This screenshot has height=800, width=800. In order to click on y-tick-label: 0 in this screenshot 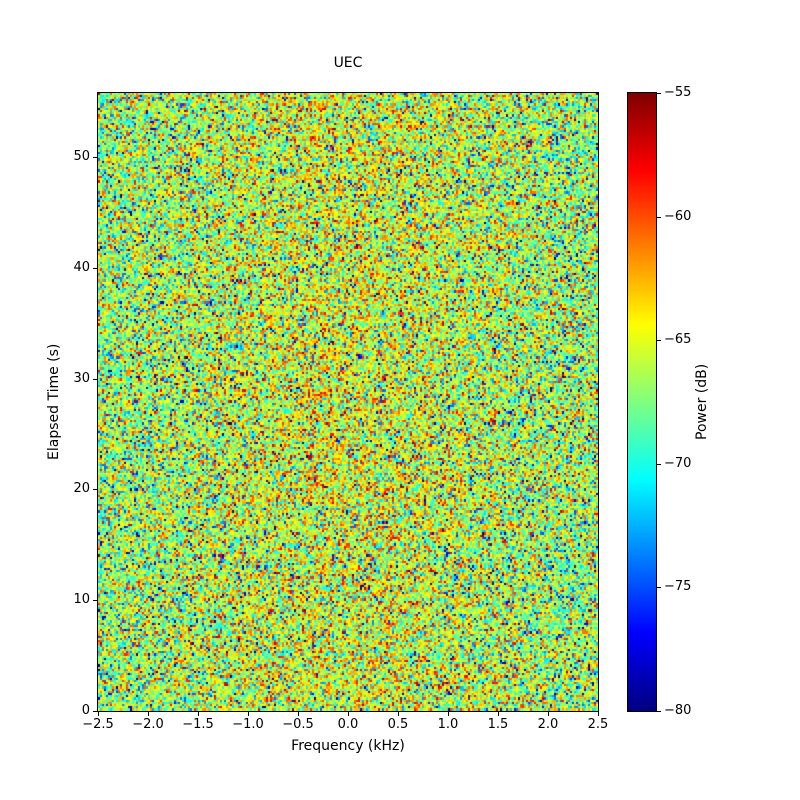, I will do `click(85, 710)`.